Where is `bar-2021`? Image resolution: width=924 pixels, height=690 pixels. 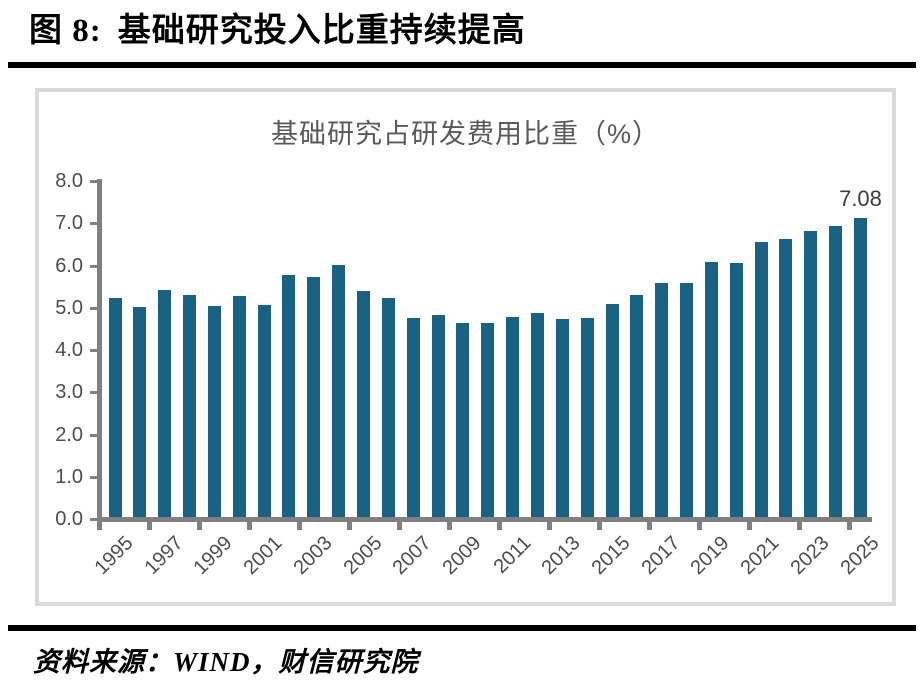 bar-2021 is located at coordinates (761, 379).